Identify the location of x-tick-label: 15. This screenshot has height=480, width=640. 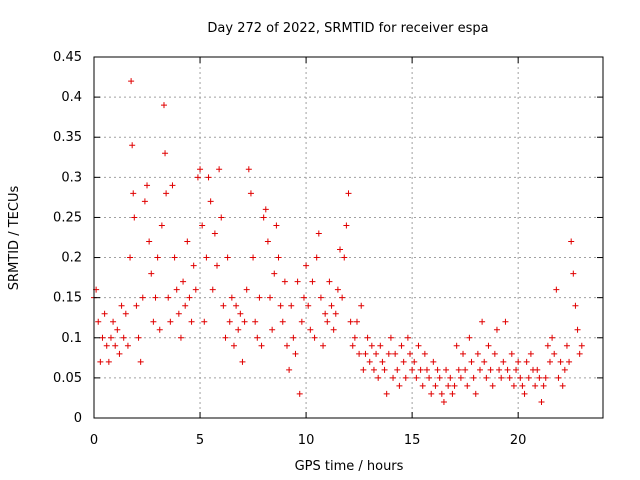
(412, 440).